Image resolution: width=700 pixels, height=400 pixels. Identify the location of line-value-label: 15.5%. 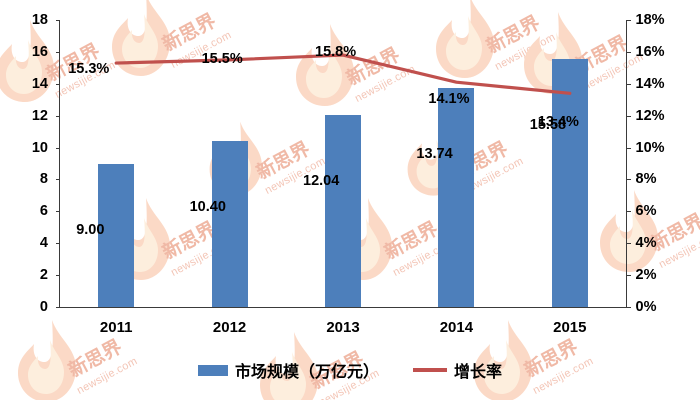
(222, 58).